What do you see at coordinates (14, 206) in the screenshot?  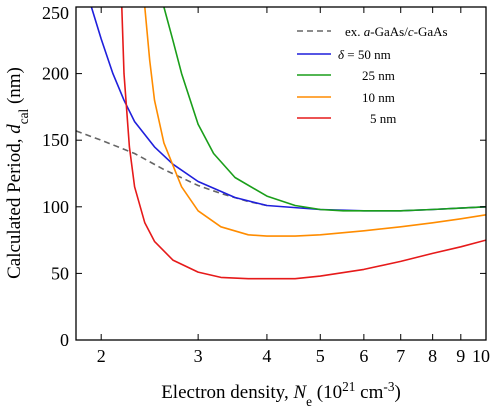 I see `label-part: Calculated Period,` at bounding box center [14, 206].